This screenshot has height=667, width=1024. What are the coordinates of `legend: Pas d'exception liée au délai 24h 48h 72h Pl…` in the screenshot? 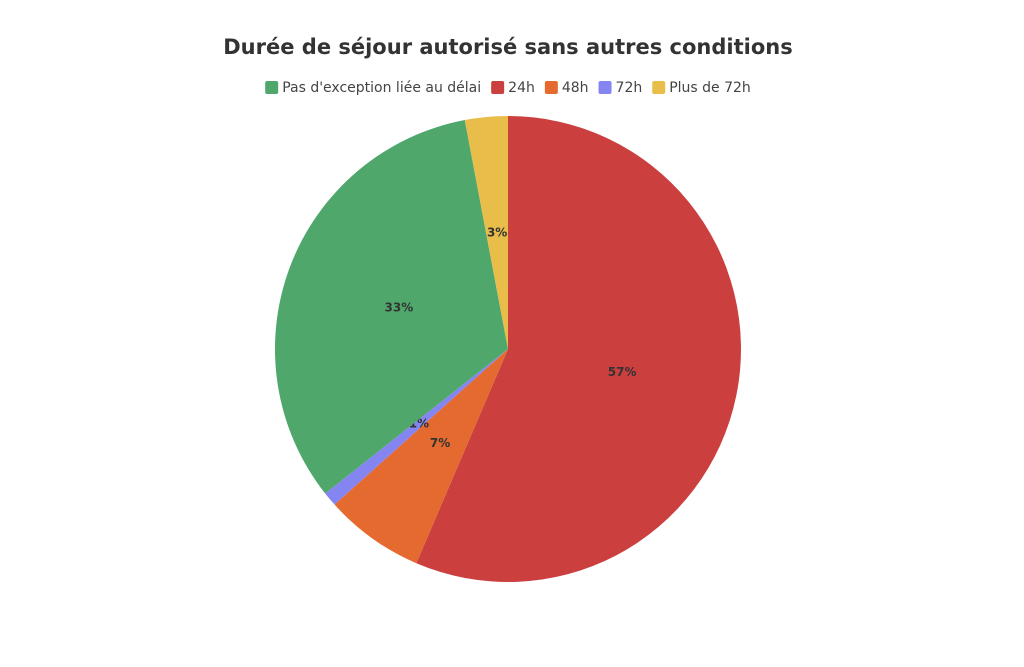 It's located at (508, 88).